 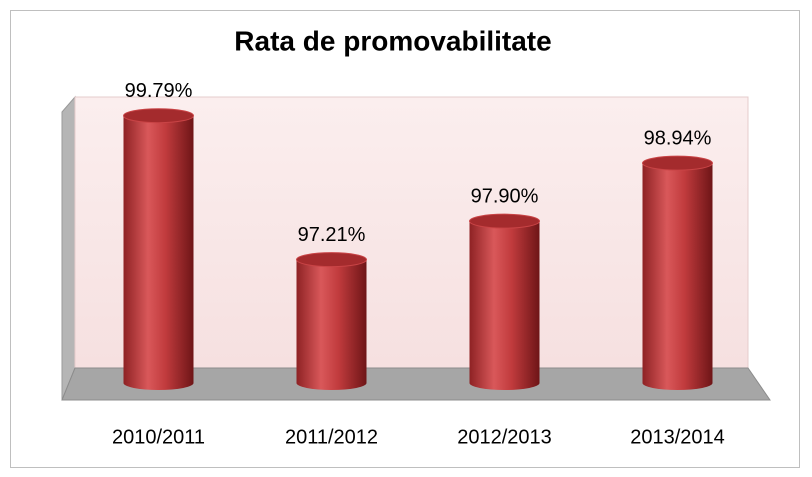 What do you see at coordinates (332, 235) in the screenshot?
I see `value-label: 97.21%` at bounding box center [332, 235].